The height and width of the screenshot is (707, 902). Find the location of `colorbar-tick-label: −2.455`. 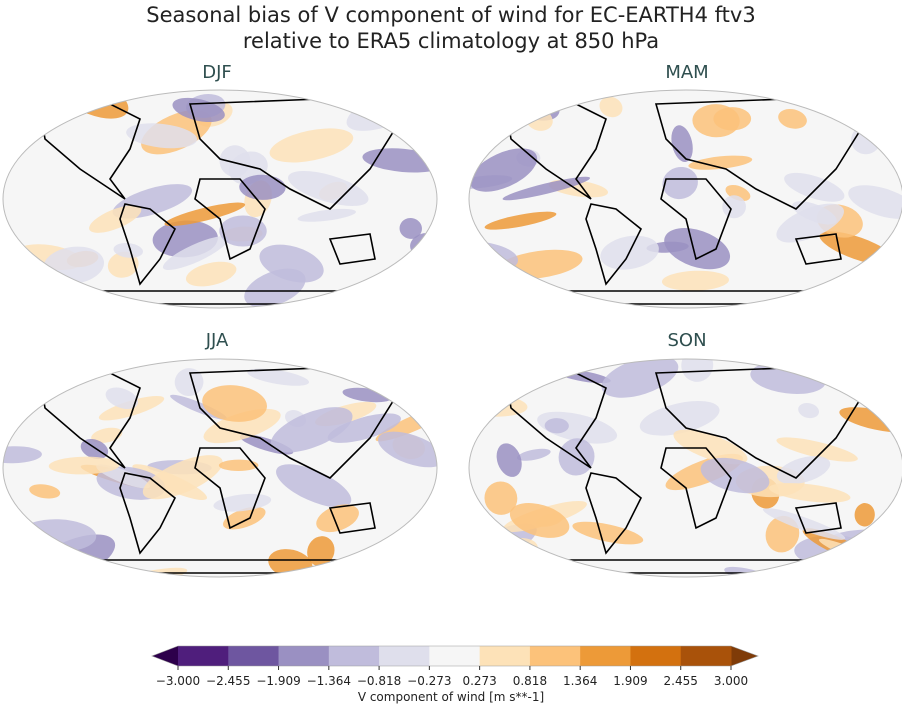

colorbar-tick-label: −2.455 is located at coordinates (228, 681).